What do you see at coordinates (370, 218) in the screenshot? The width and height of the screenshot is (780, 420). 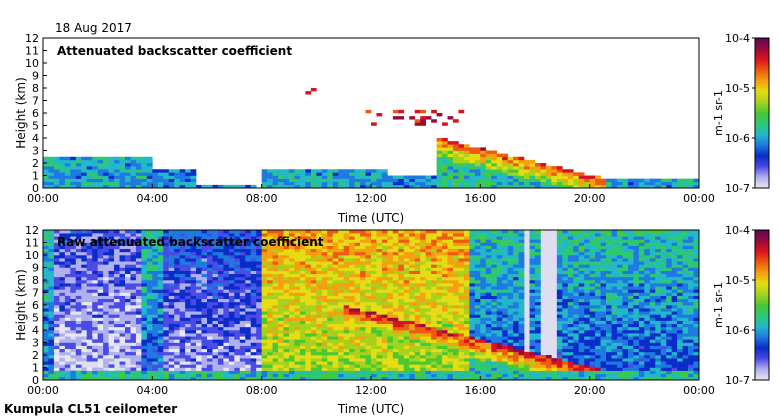 I see `x-axis-label: Time (UTC)` at bounding box center [370, 218].